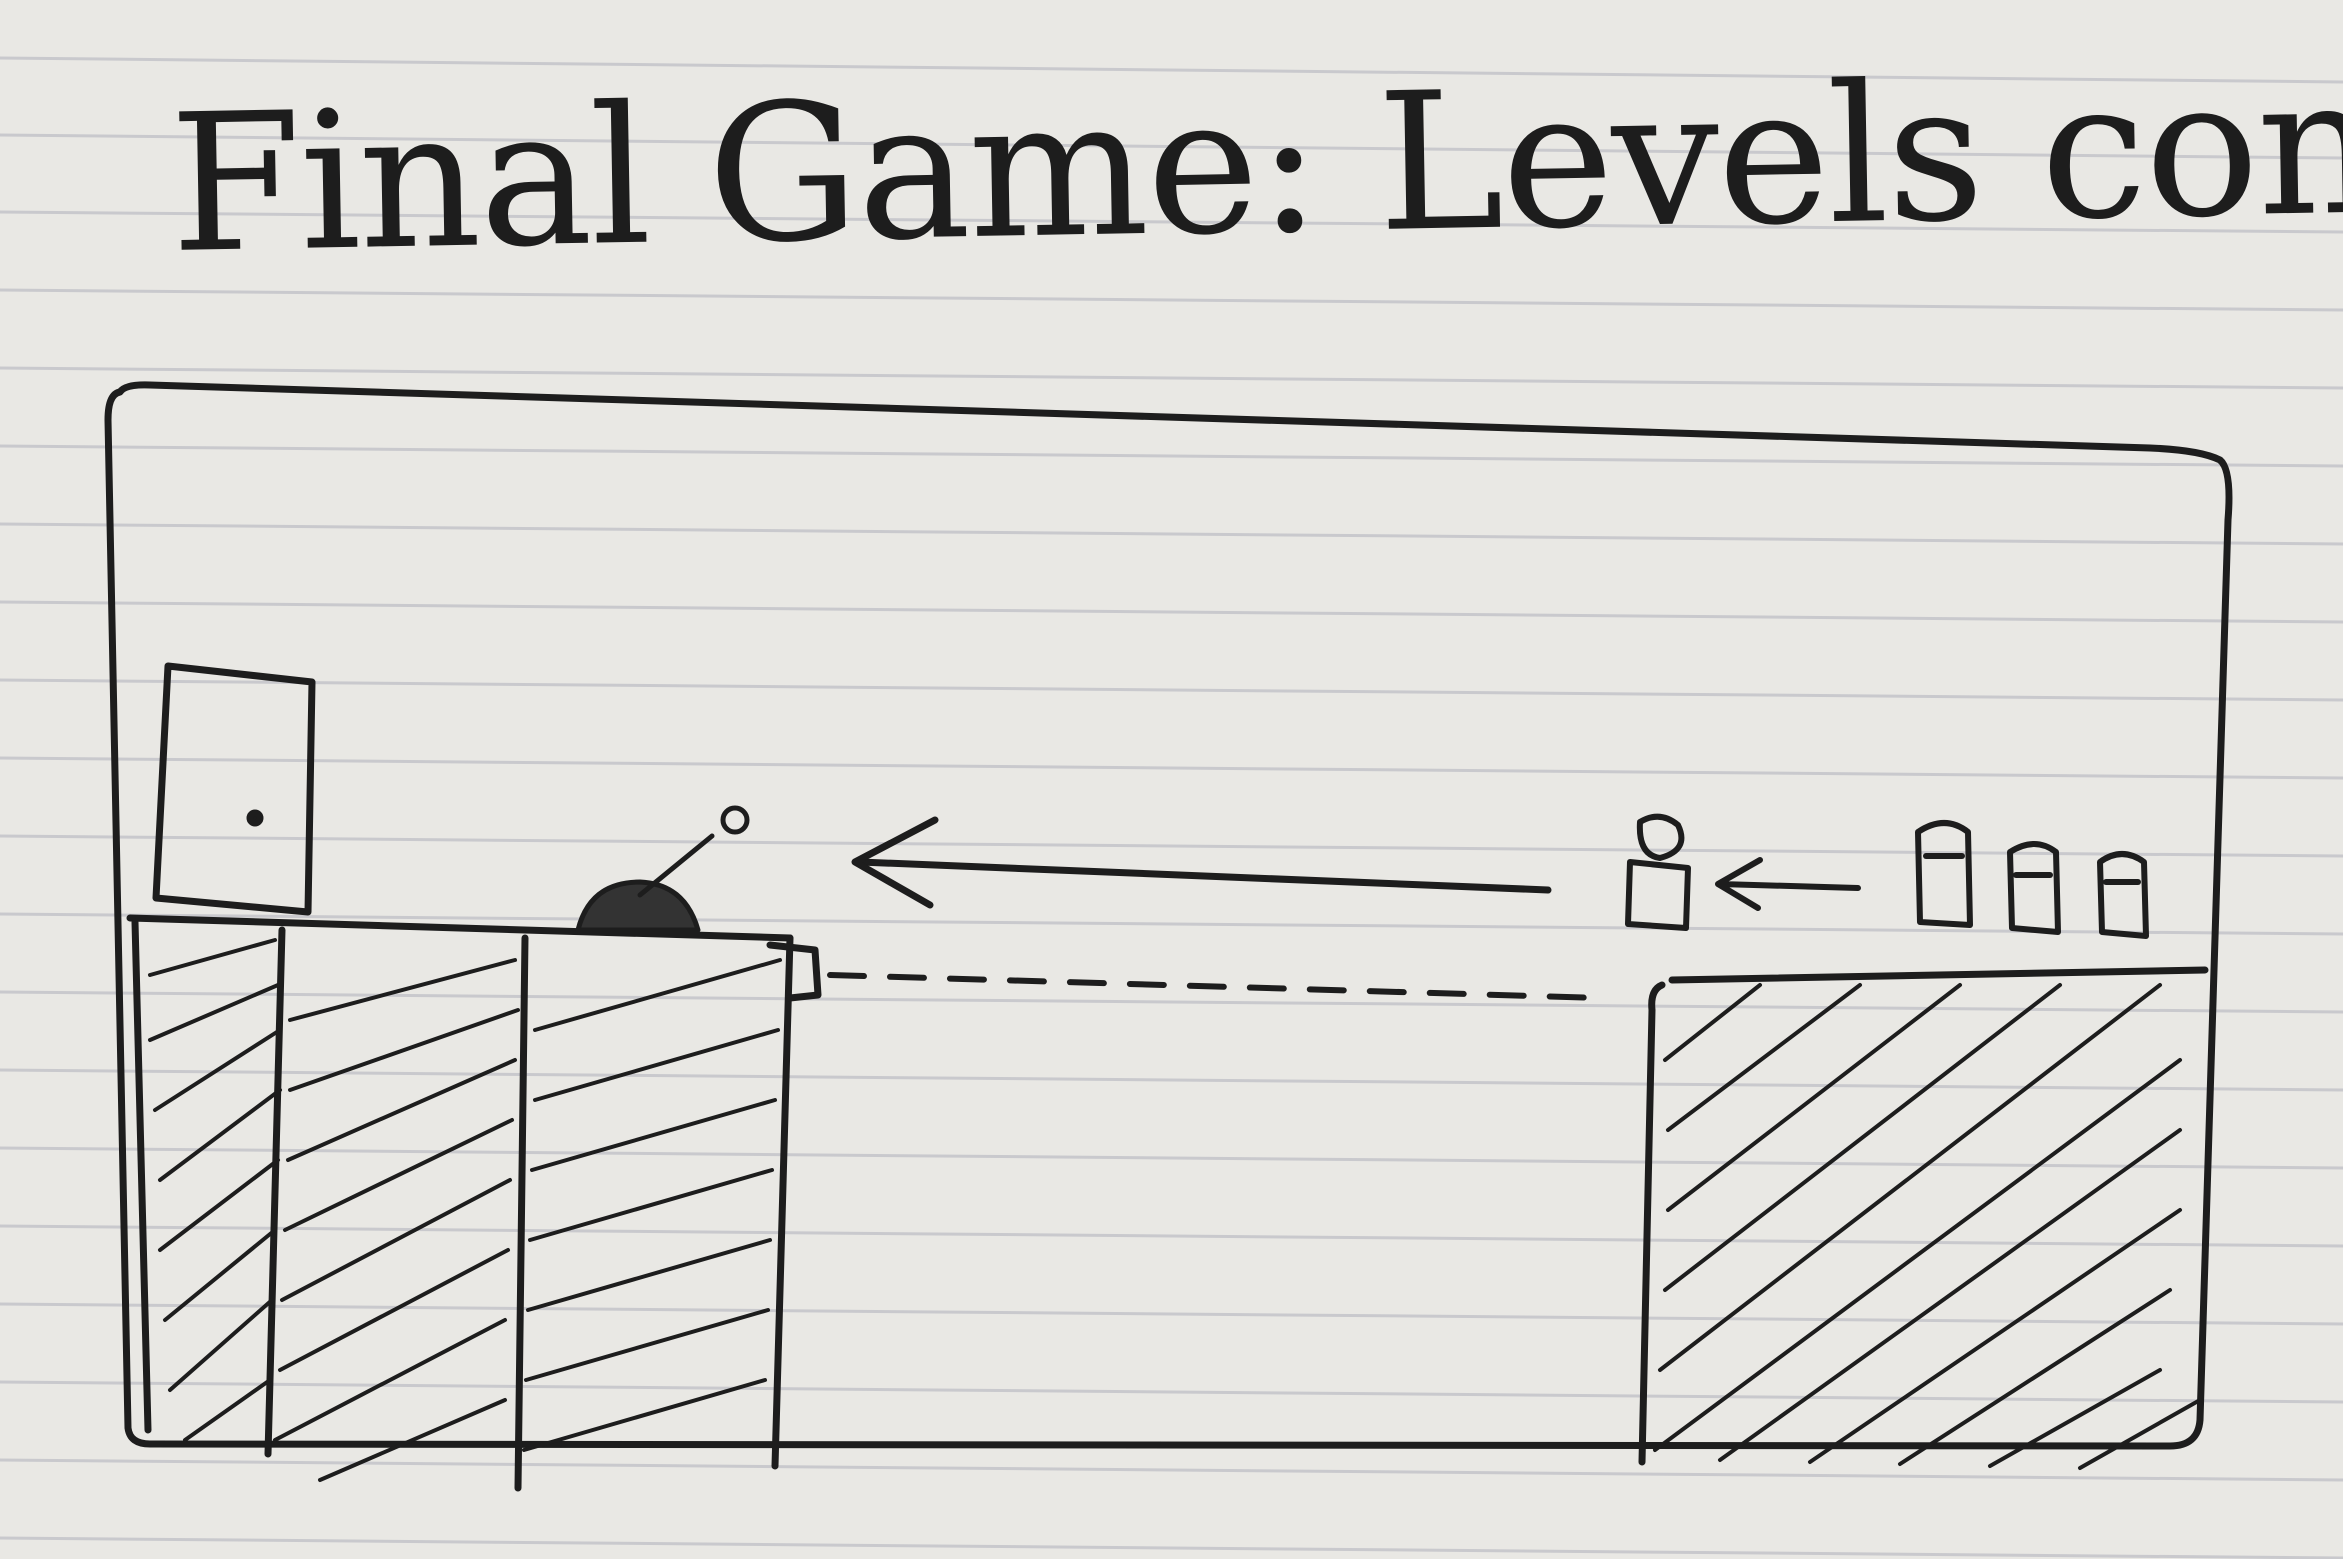 The height and width of the screenshot is (1559, 2343). What do you see at coordinates (662, 869) in the screenshot?
I see `robot-character` at bounding box center [662, 869].